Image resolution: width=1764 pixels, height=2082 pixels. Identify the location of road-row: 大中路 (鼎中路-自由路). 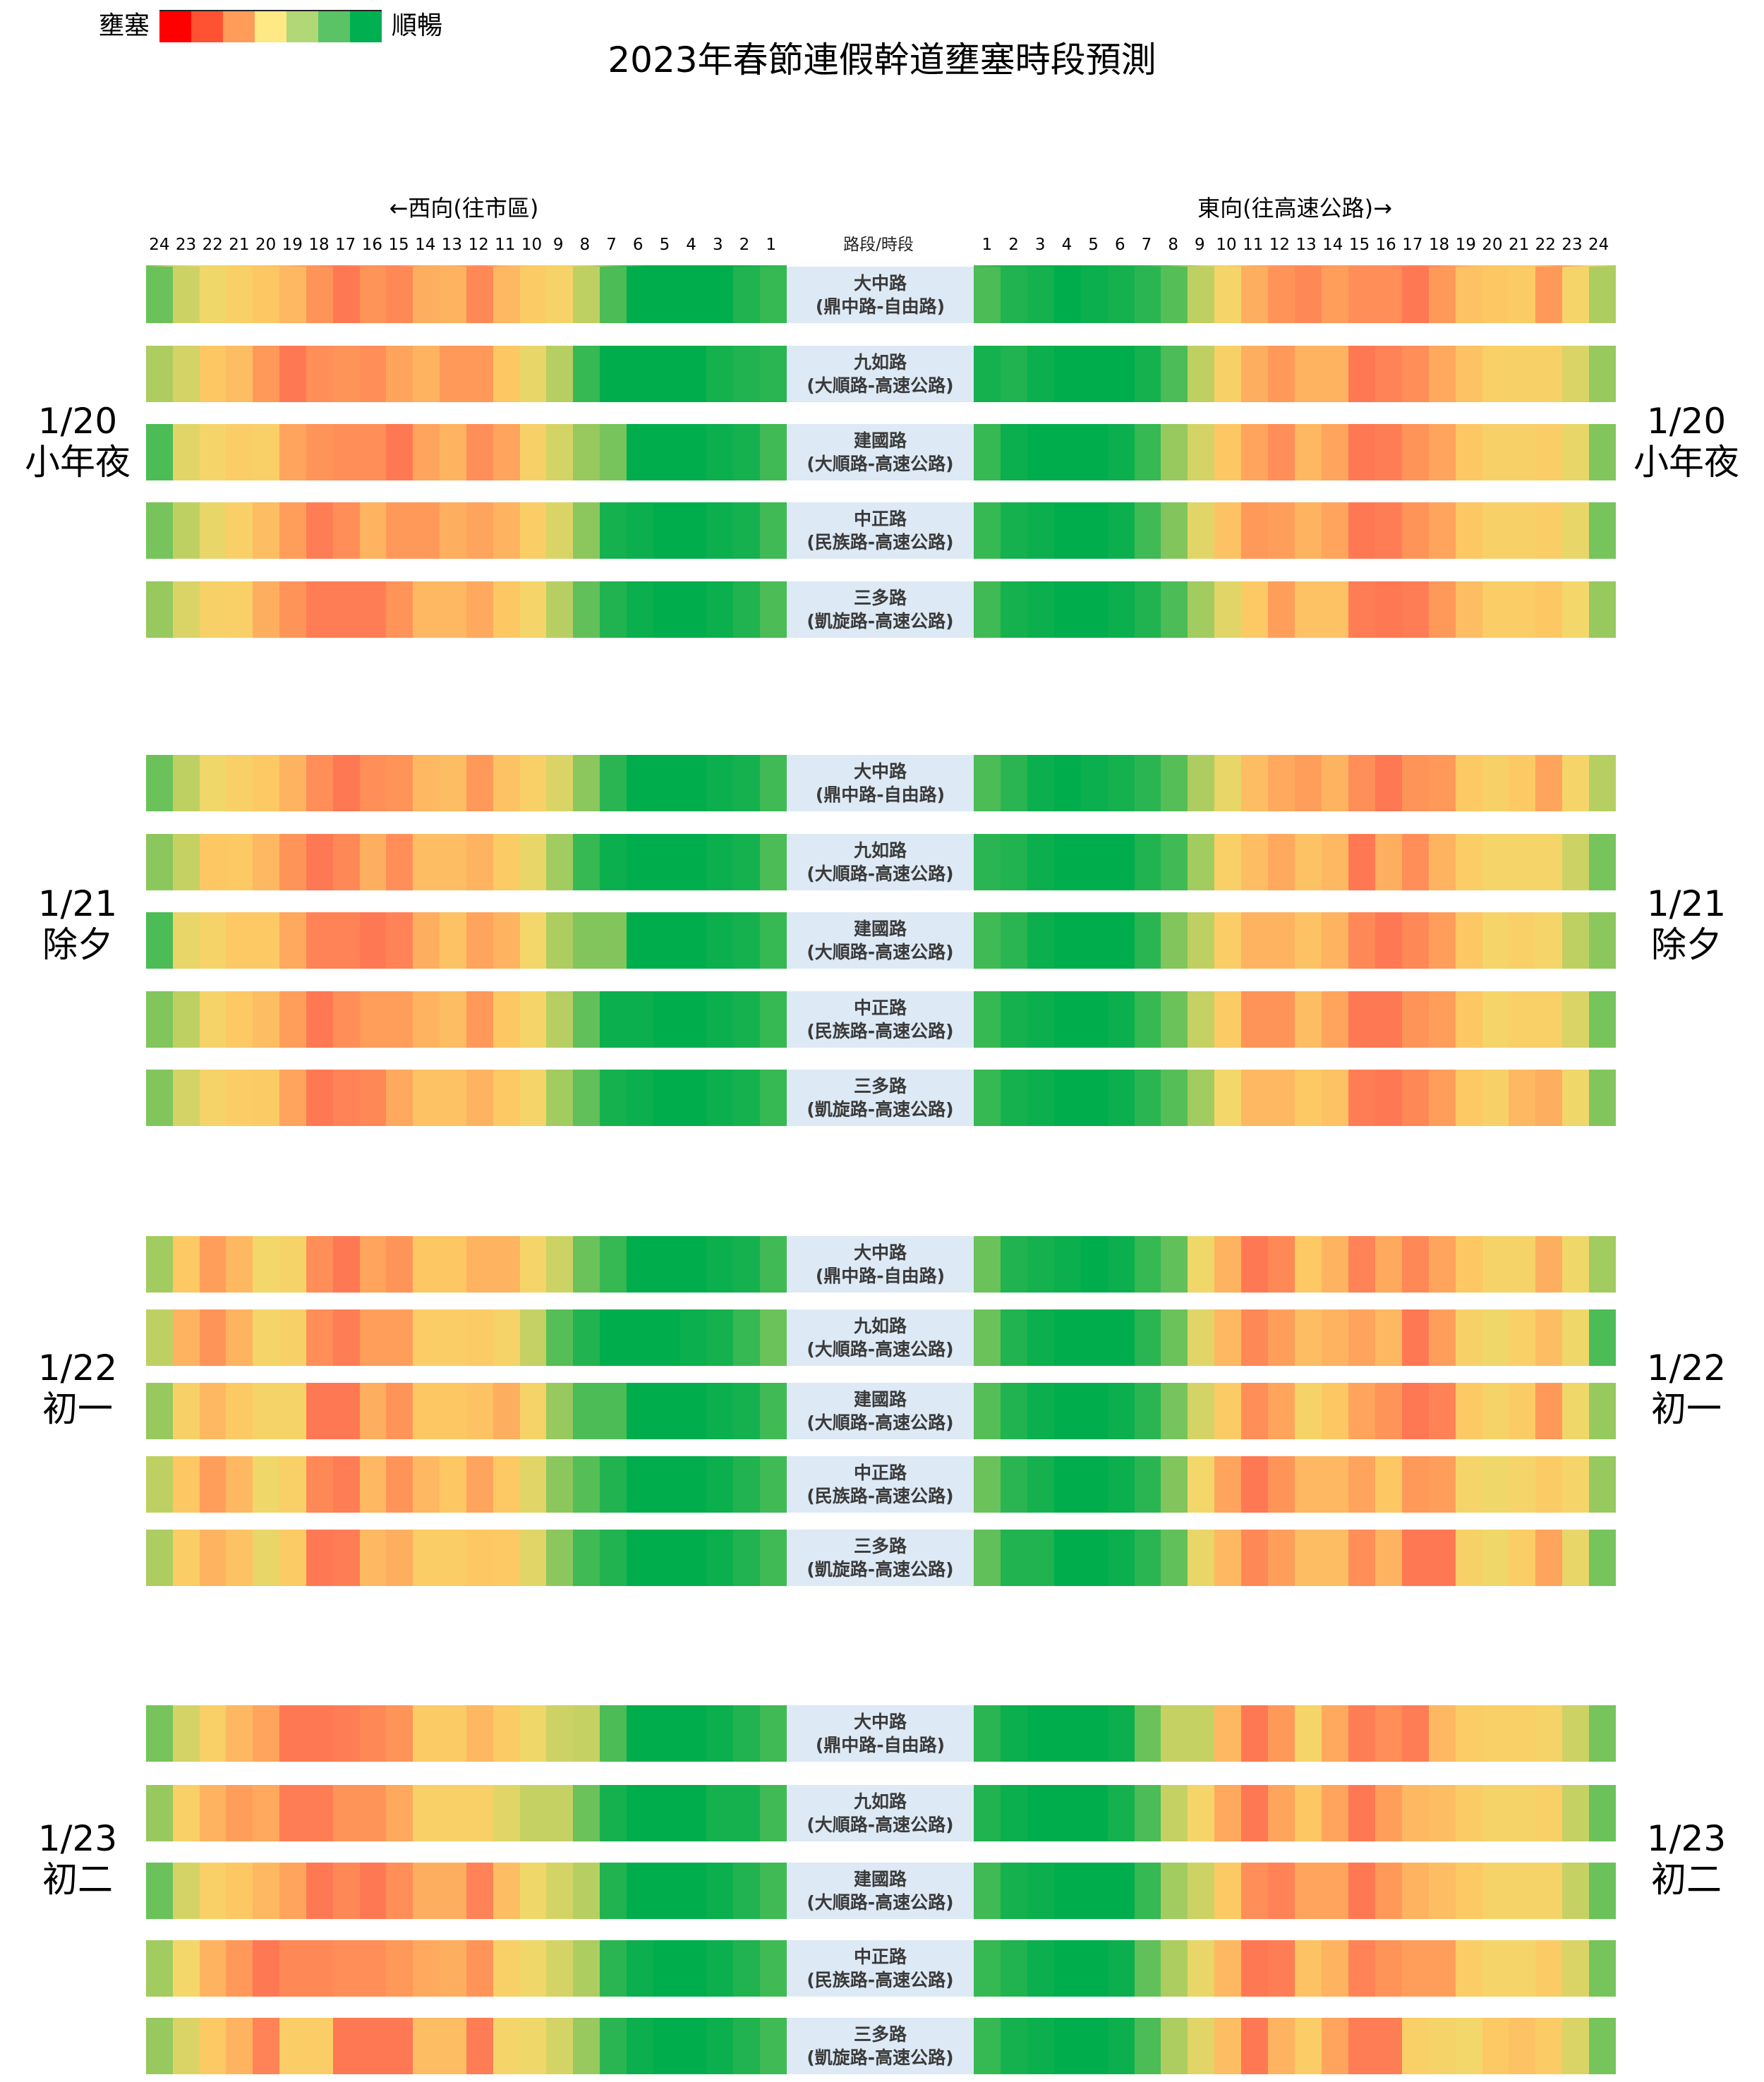
(882, 1264).